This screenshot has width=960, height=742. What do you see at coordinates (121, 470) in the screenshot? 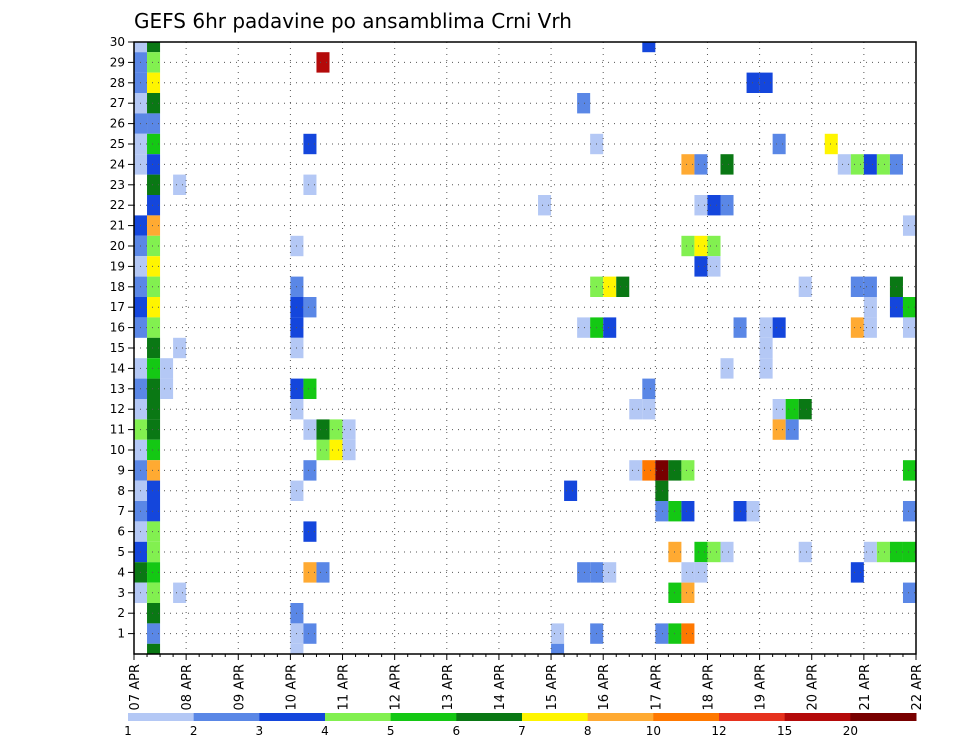
I see `y-tick-label: 9` at bounding box center [121, 470].